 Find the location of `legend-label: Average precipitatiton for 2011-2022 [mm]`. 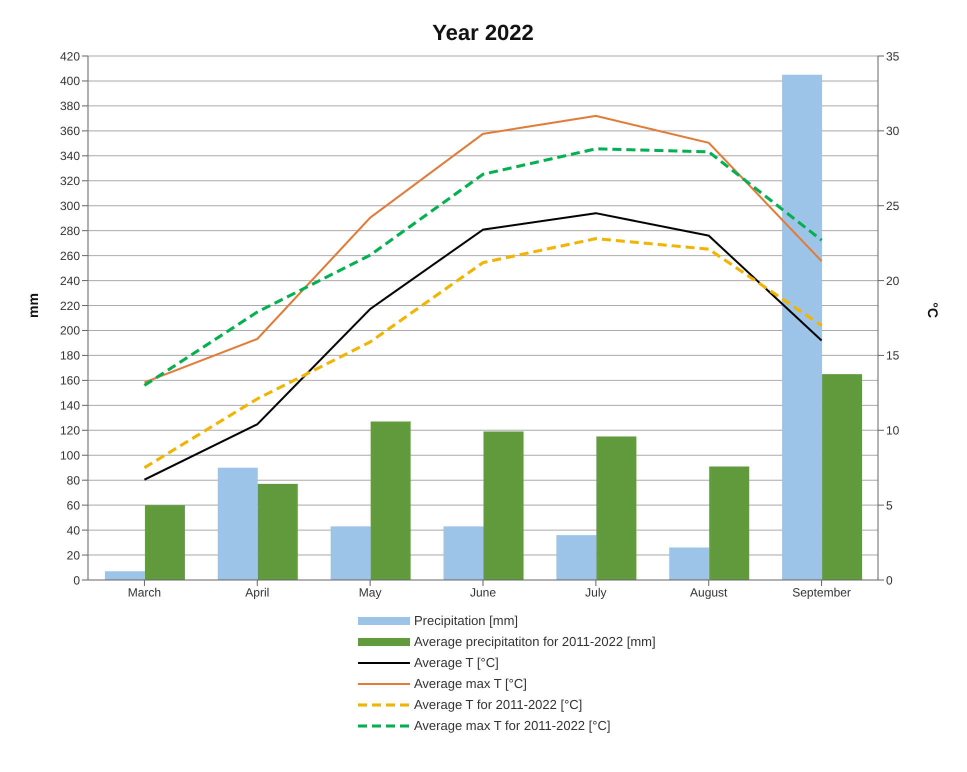

legend-label: Average precipitatiton for 2011-2022 [mm] is located at coordinates (535, 641).